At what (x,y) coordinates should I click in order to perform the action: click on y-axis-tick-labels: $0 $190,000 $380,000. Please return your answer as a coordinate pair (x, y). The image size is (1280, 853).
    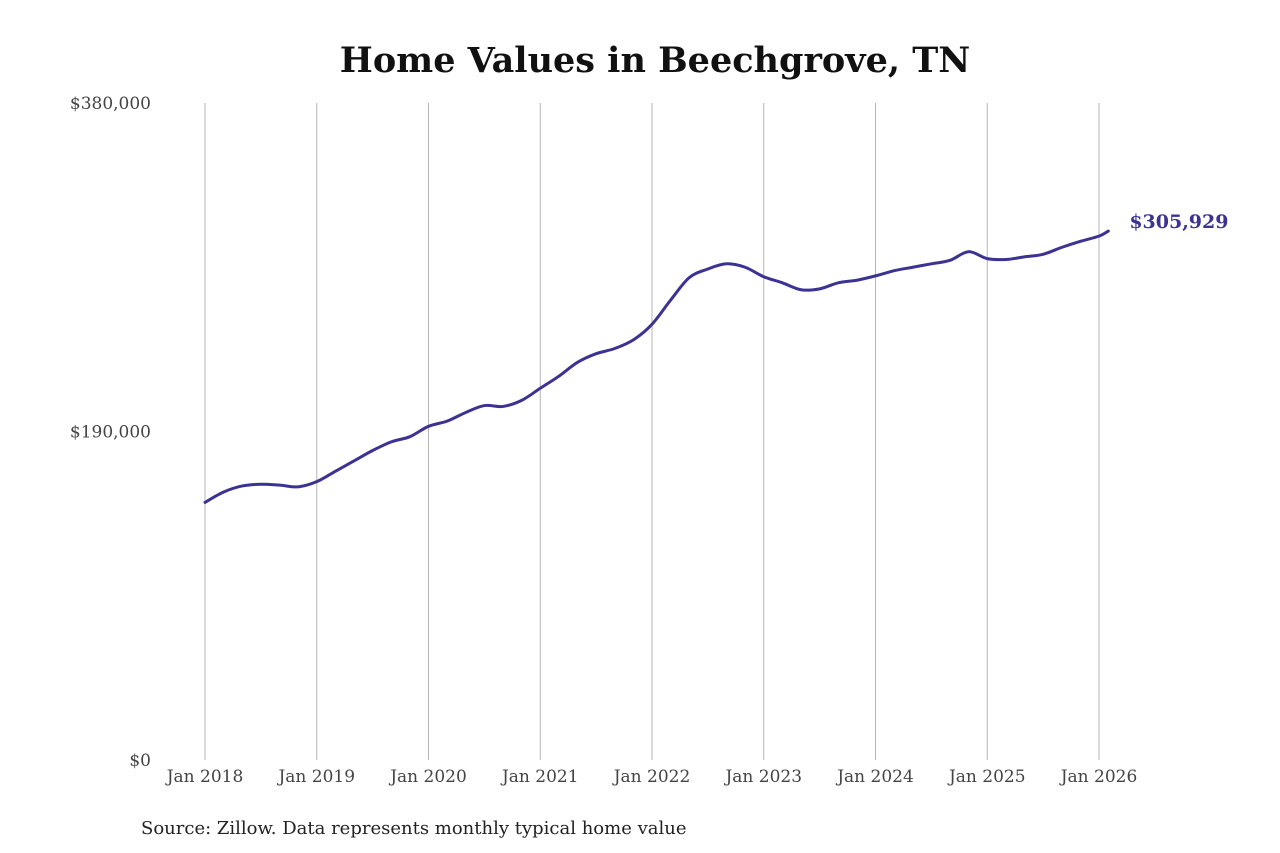
    Looking at the image, I should click on (110, 432).